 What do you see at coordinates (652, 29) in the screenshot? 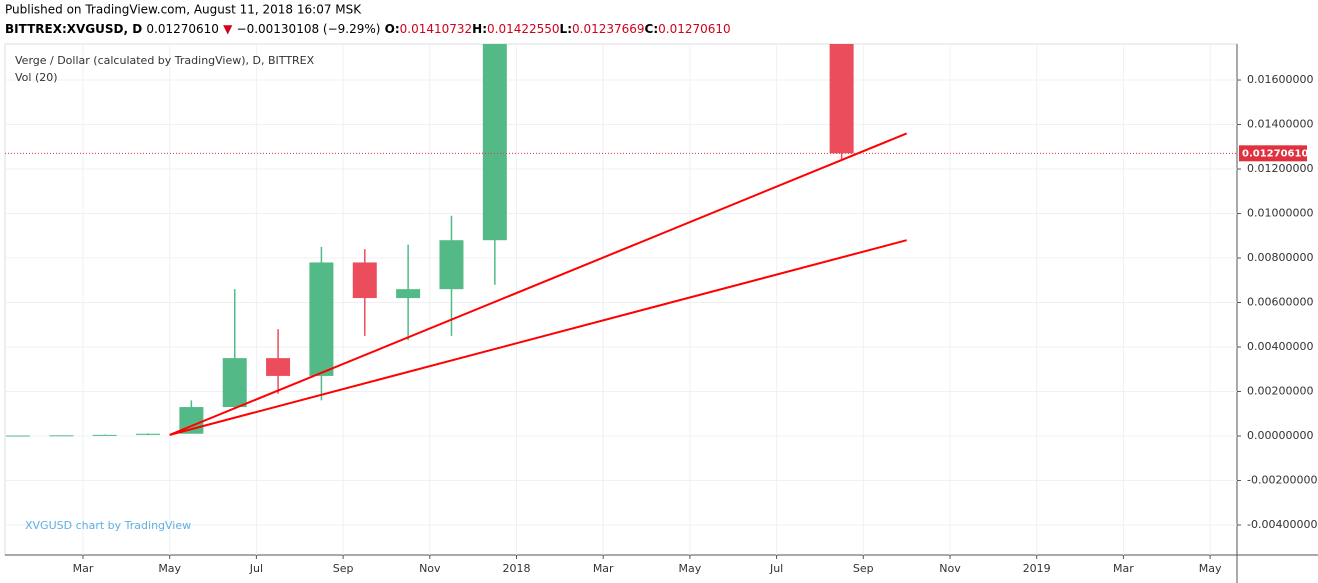
I see `ohlc-label: C:` at bounding box center [652, 29].